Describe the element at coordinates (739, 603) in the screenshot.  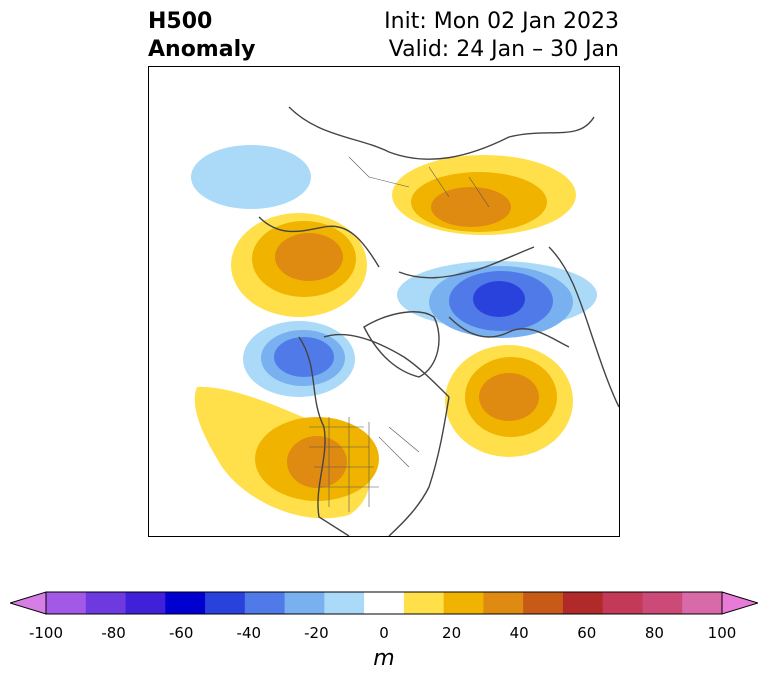
I see `colorbar-over-arrow` at that location.